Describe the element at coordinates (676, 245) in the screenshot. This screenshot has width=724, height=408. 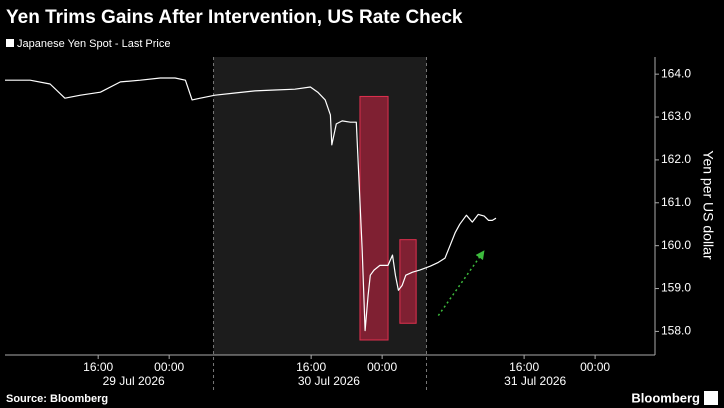
I see `y-tick-label: 160.0` at that location.